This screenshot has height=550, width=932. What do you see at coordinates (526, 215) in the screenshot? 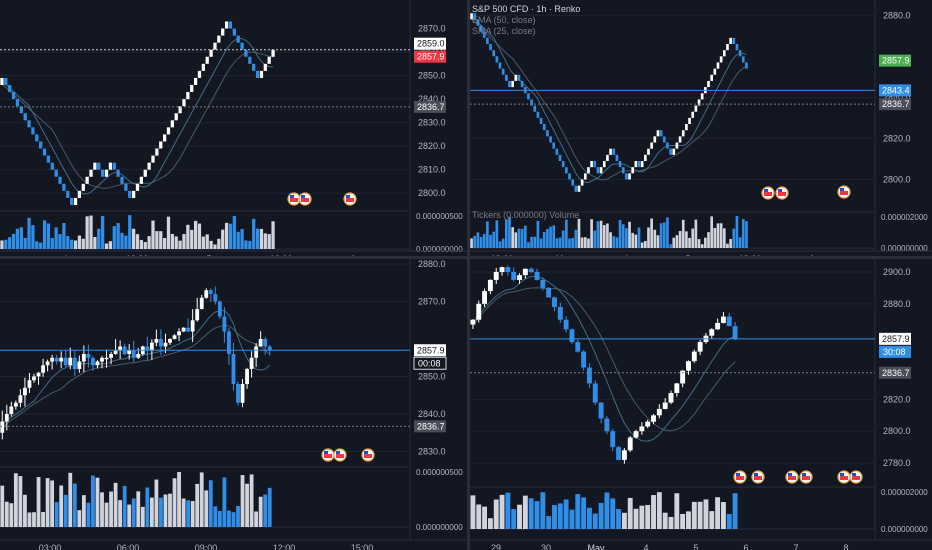
I see `volume-legend: Tickers (0.000000) Volume` at bounding box center [526, 215].